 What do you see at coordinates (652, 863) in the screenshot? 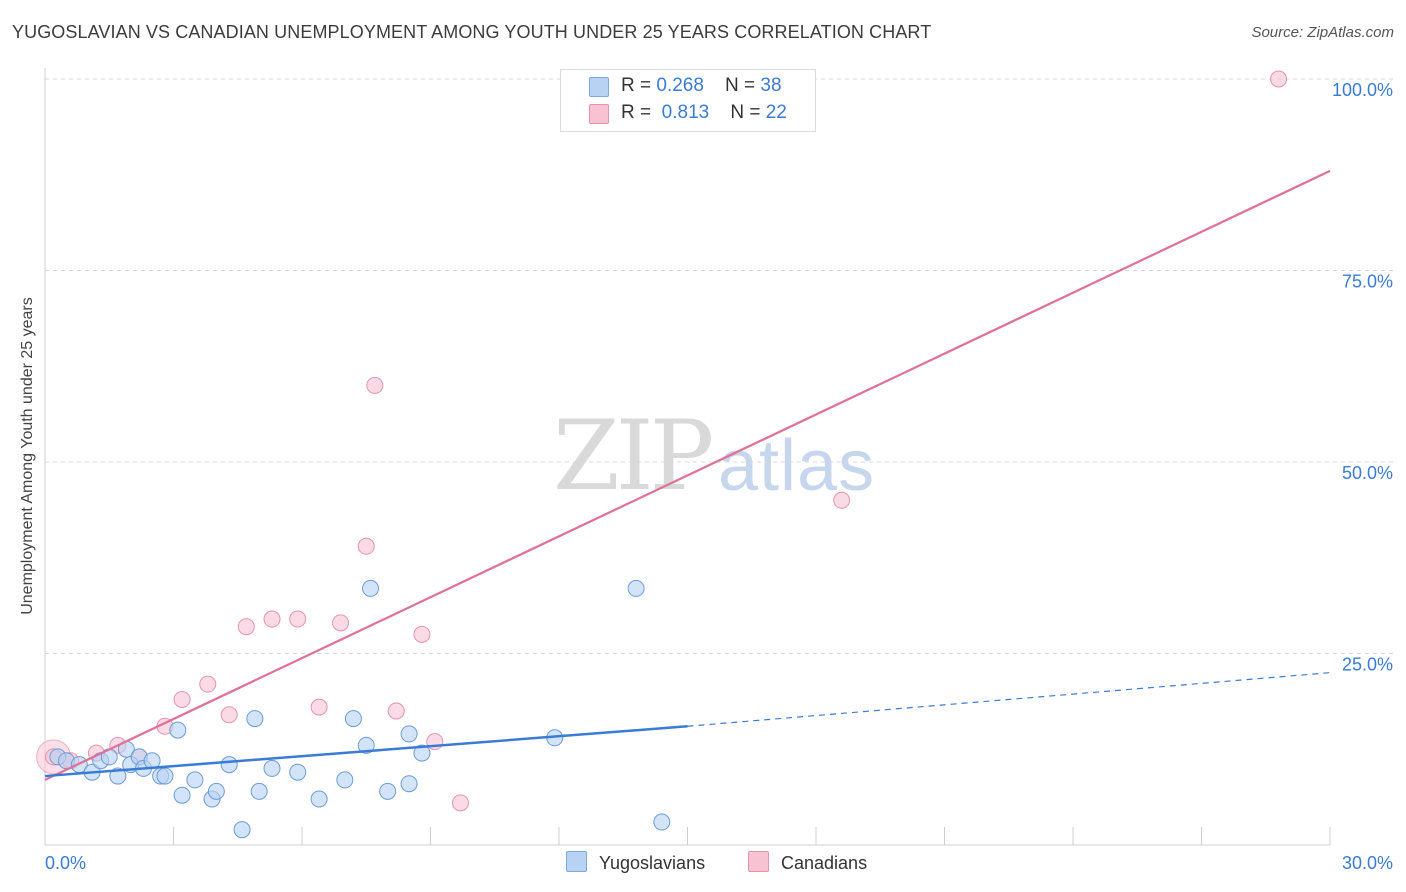
I see `bottom-legend-label: Yugoslavians` at bounding box center [652, 863].